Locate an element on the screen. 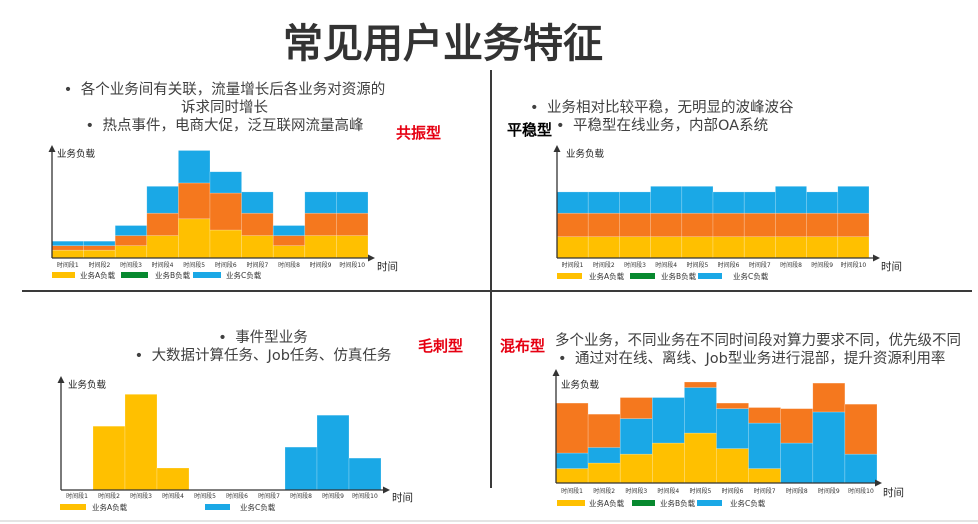 This screenshot has width=978, height=524. steady-chart-tick-label-2: 时间段2 is located at coordinates (604, 265).